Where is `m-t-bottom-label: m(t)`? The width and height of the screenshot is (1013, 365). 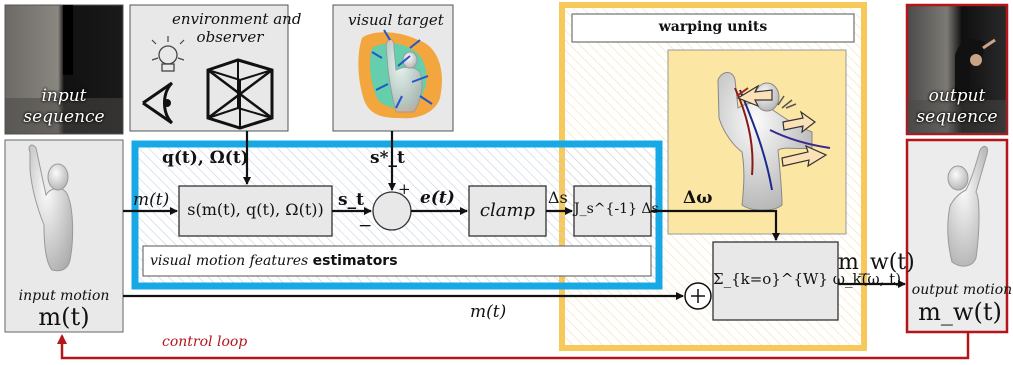
m-t-bottom-label: m(t) is located at coordinates (488, 312).